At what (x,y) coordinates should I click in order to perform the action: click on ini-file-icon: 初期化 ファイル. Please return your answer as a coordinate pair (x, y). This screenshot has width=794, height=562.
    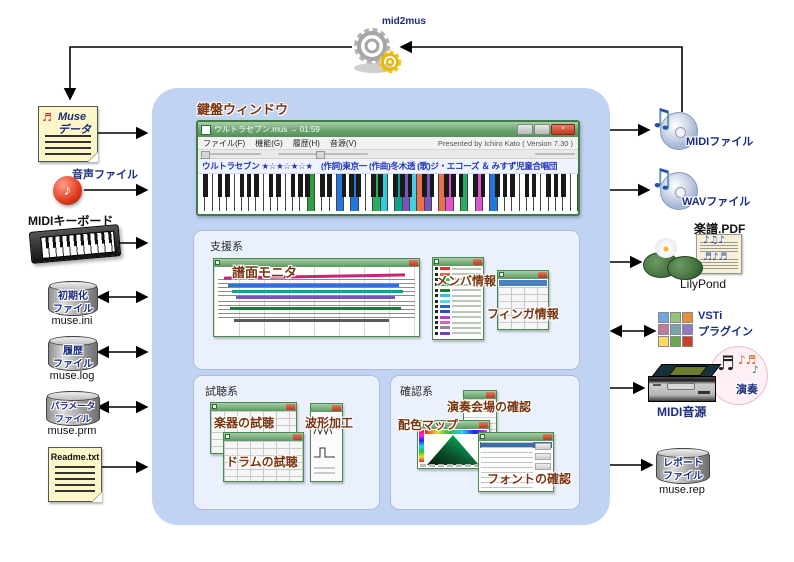
    Looking at the image, I should click on (73, 298).